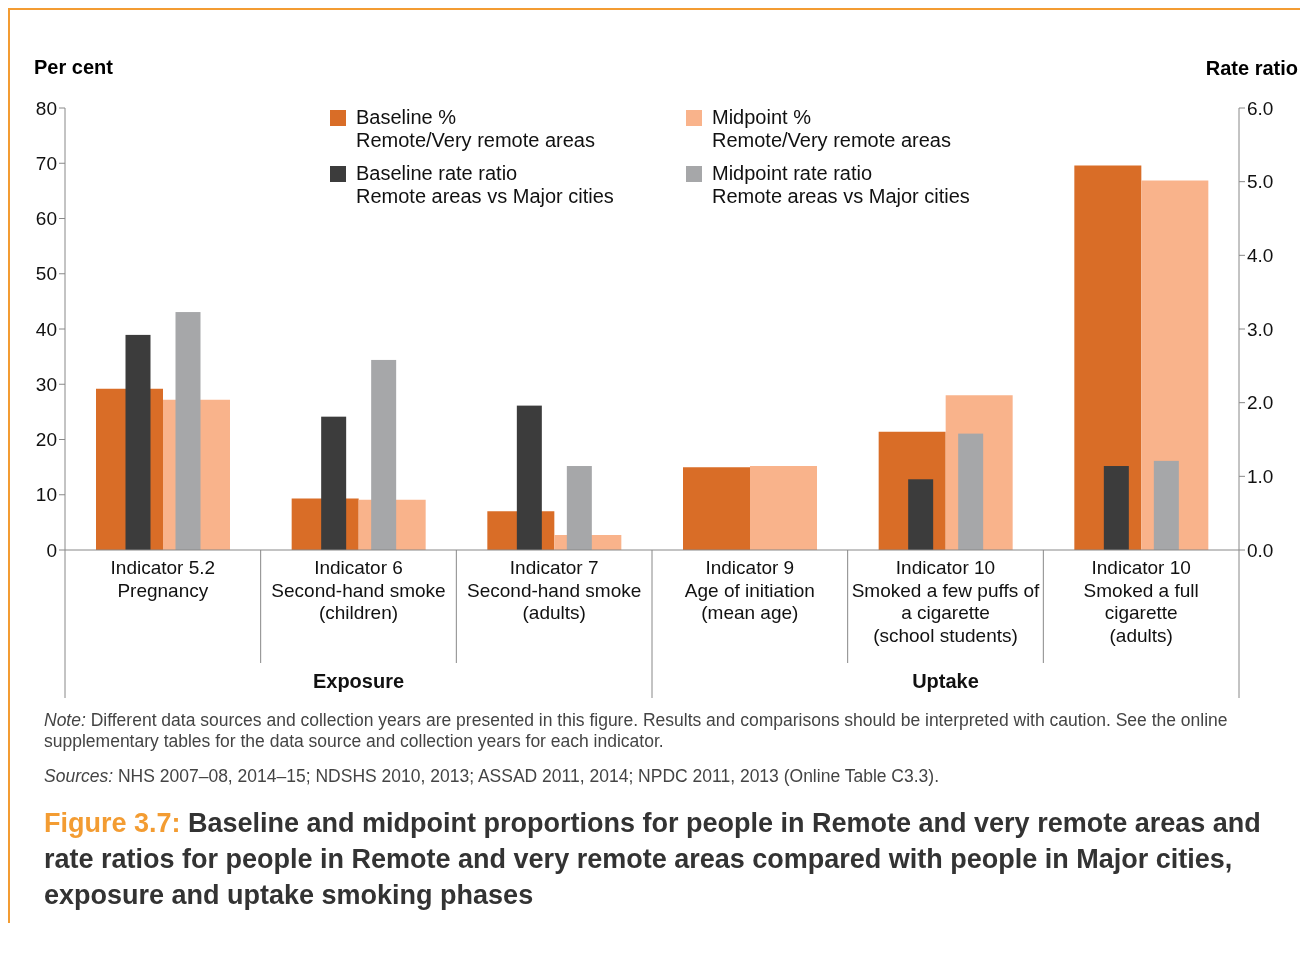 The width and height of the screenshot is (1312, 958). What do you see at coordinates (485, 185) in the screenshot?
I see `legend-label: Baseline rate ratio Remote areas vs Major cities` at bounding box center [485, 185].